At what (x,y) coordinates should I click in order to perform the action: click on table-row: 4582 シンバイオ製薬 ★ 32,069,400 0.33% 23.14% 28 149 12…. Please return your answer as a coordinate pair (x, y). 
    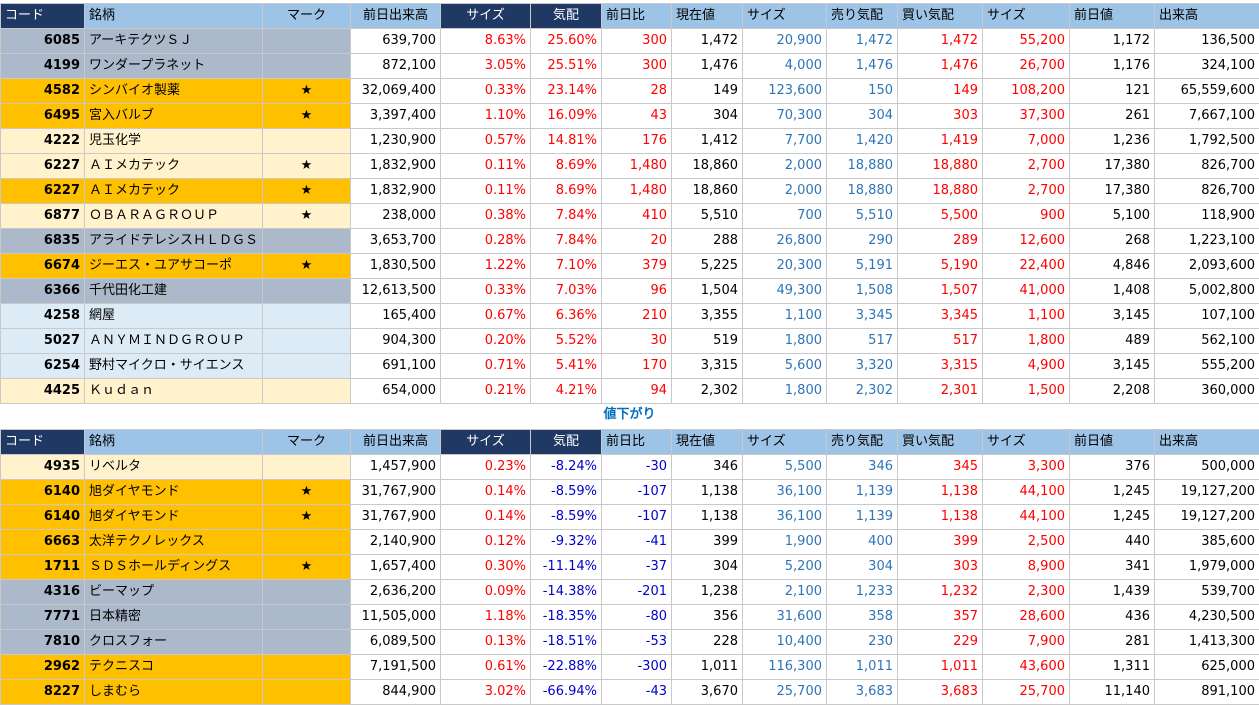
    Looking at the image, I should click on (629, 91).